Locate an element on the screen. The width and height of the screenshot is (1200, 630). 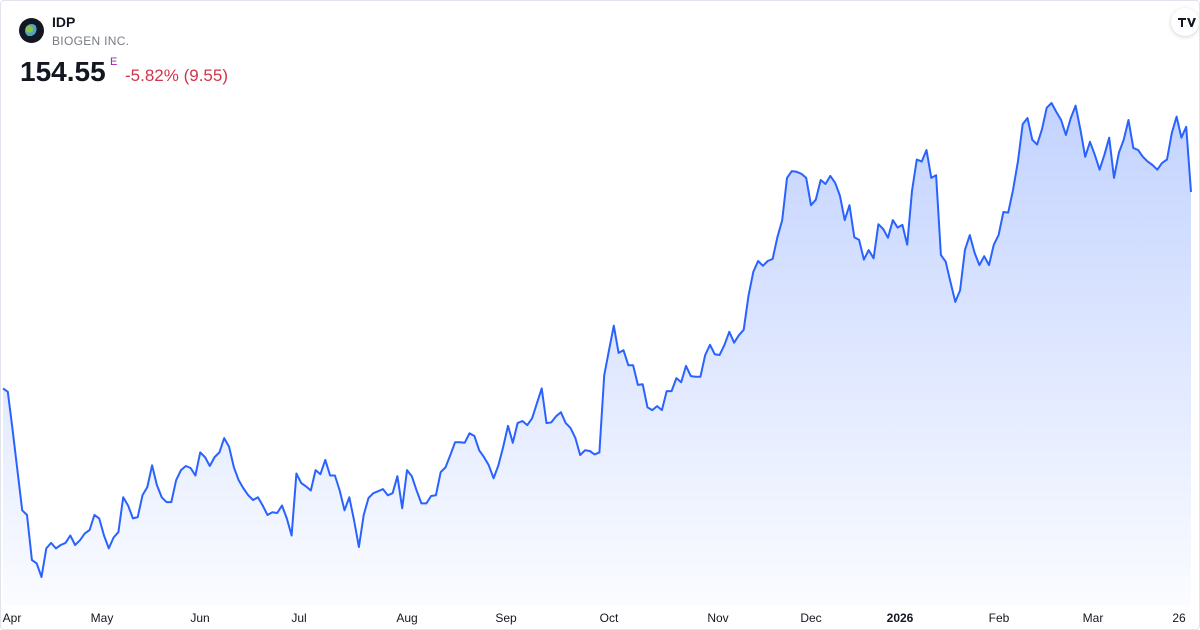
x-axis-label: 26 is located at coordinates (1179, 618).